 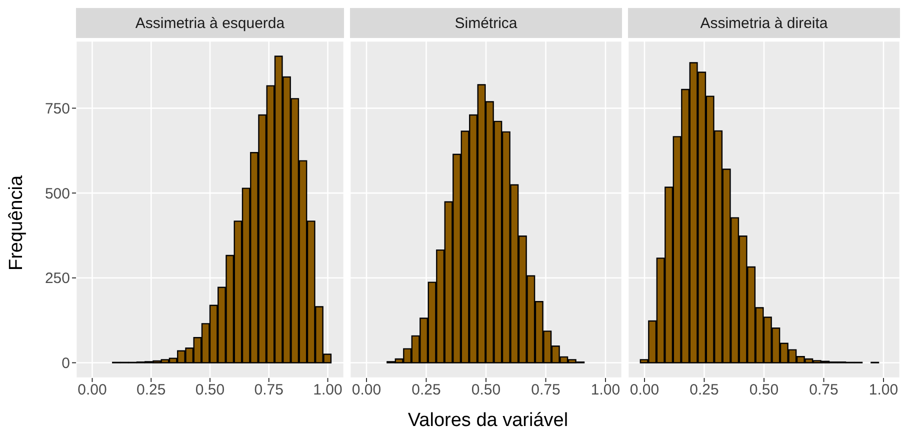 I want to click on chart-title: Assimetria à esquerda, so click(x=210, y=23).